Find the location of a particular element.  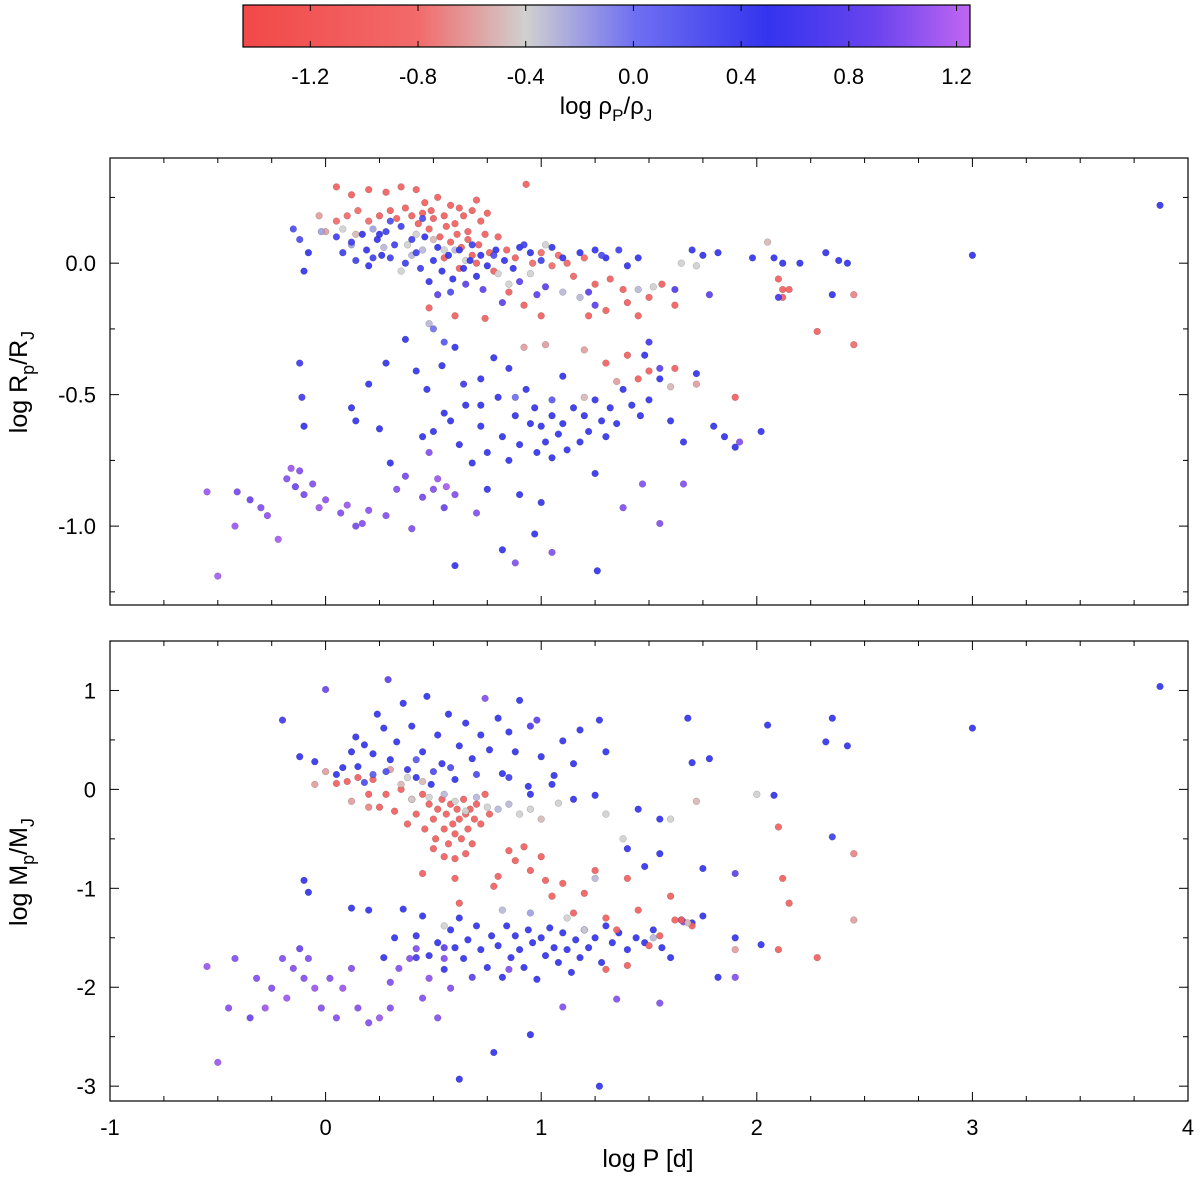

x-tick-label: 3 is located at coordinates (972, 1127).